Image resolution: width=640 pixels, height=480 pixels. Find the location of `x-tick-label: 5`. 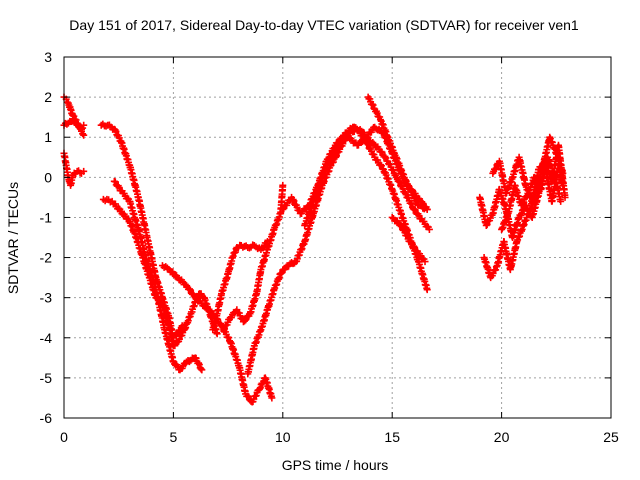

x-tick-label: 5 is located at coordinates (174, 437).